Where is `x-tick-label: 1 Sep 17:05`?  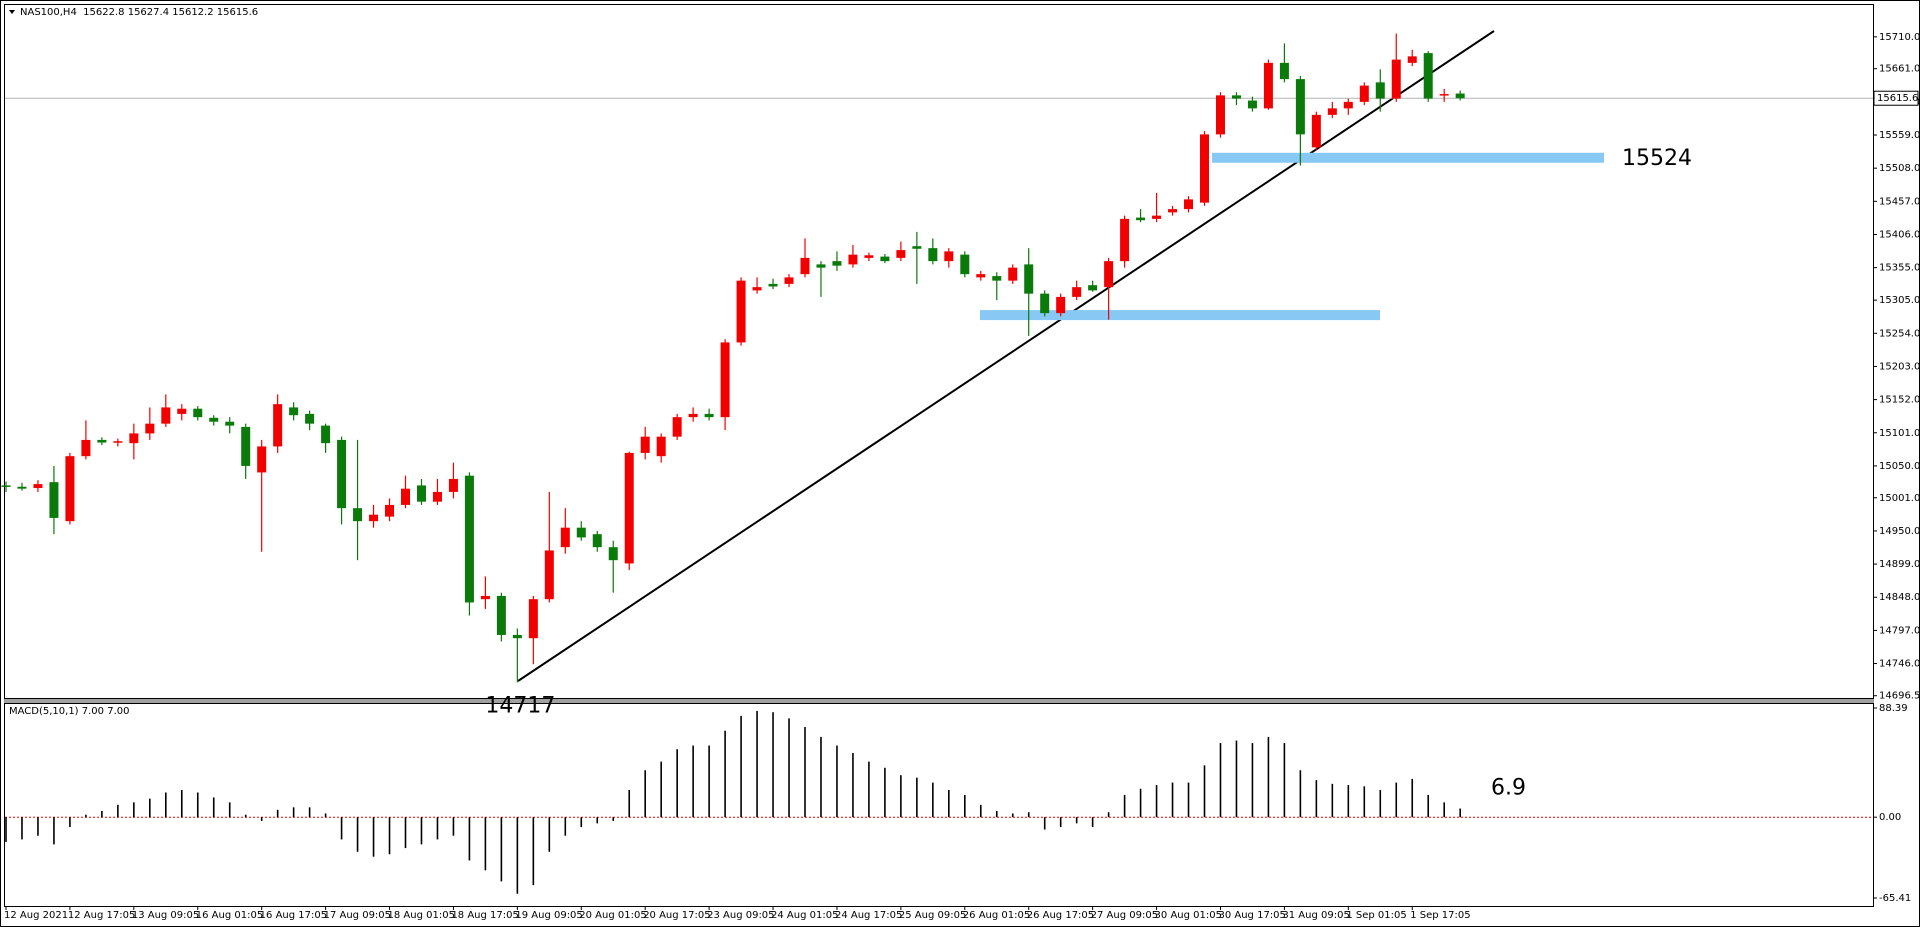
x-tick-label: 1 Sep 17:05 is located at coordinates (1440, 915).